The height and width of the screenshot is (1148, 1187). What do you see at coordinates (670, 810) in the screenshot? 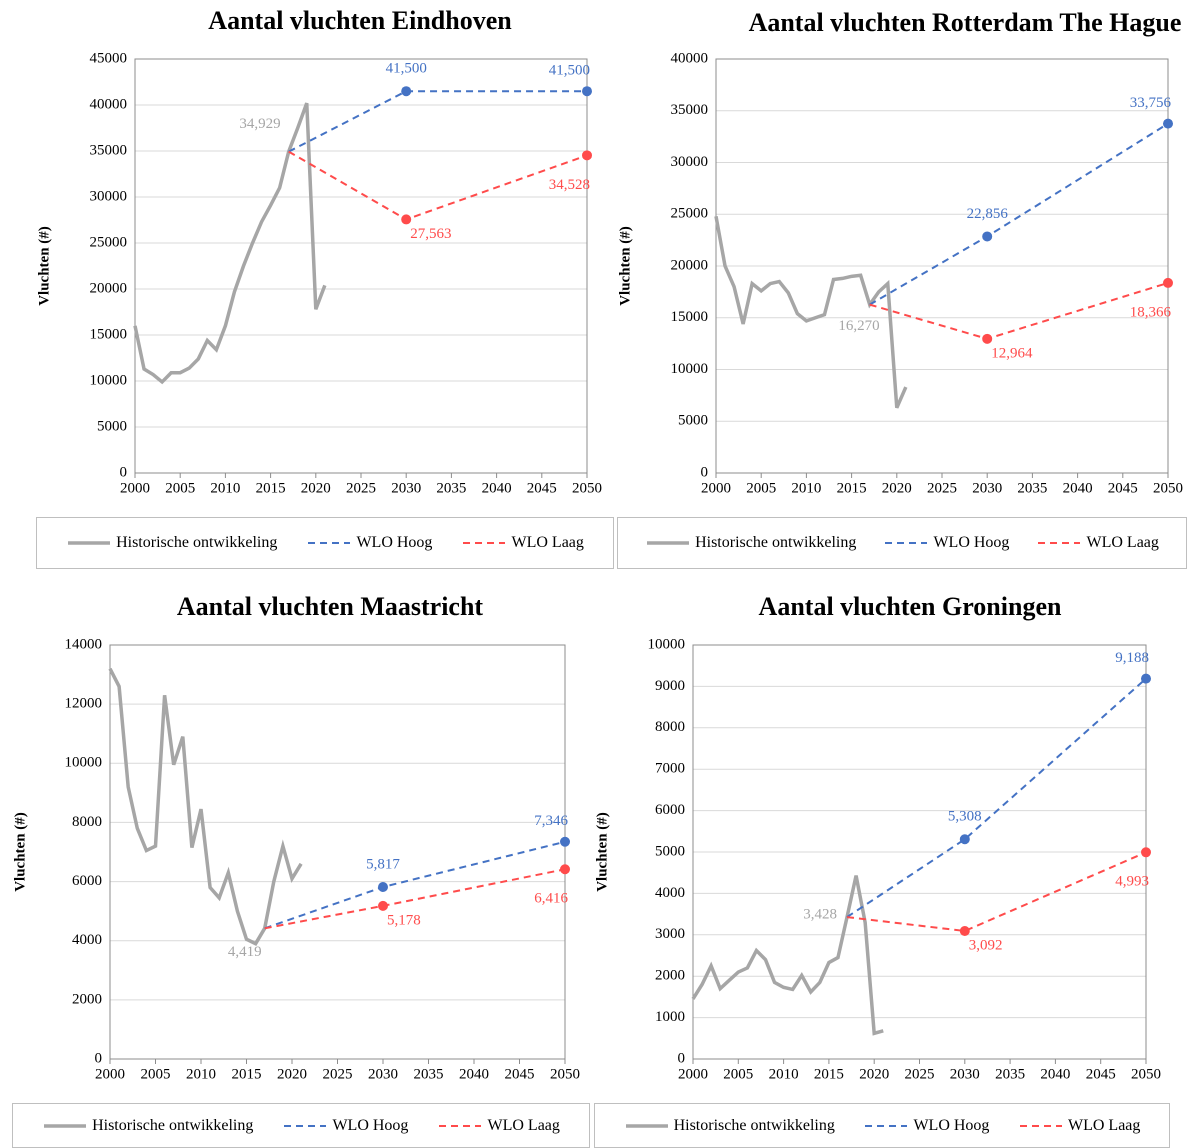
I see `y-tick-label: 6000` at bounding box center [670, 810].